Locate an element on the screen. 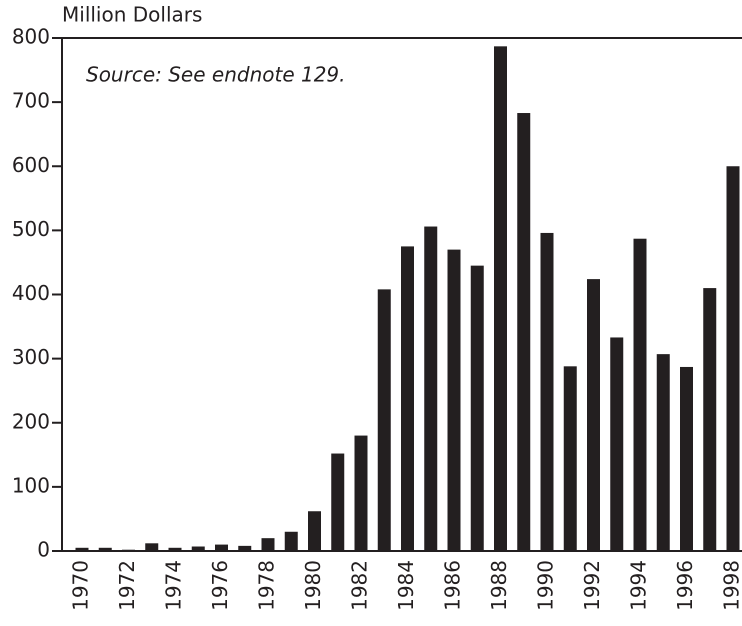  x-tick-label: 1980 is located at coordinates (313, 585).